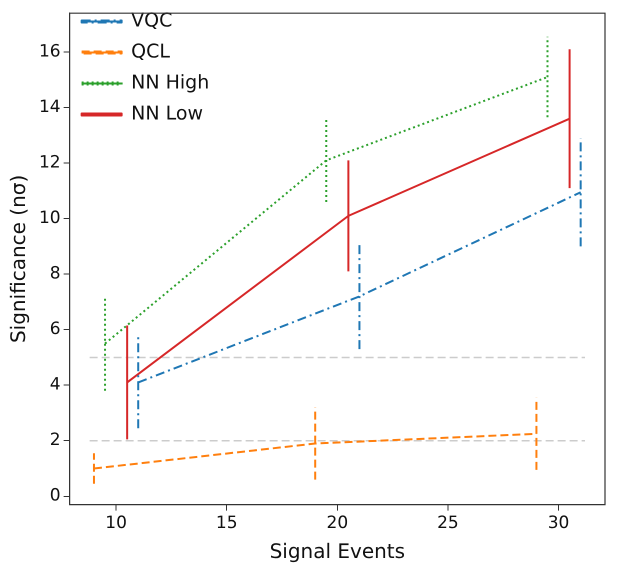 Image resolution: width=621 pixels, height=573 pixels. I want to click on x-tick-label: 15, so click(227, 523).